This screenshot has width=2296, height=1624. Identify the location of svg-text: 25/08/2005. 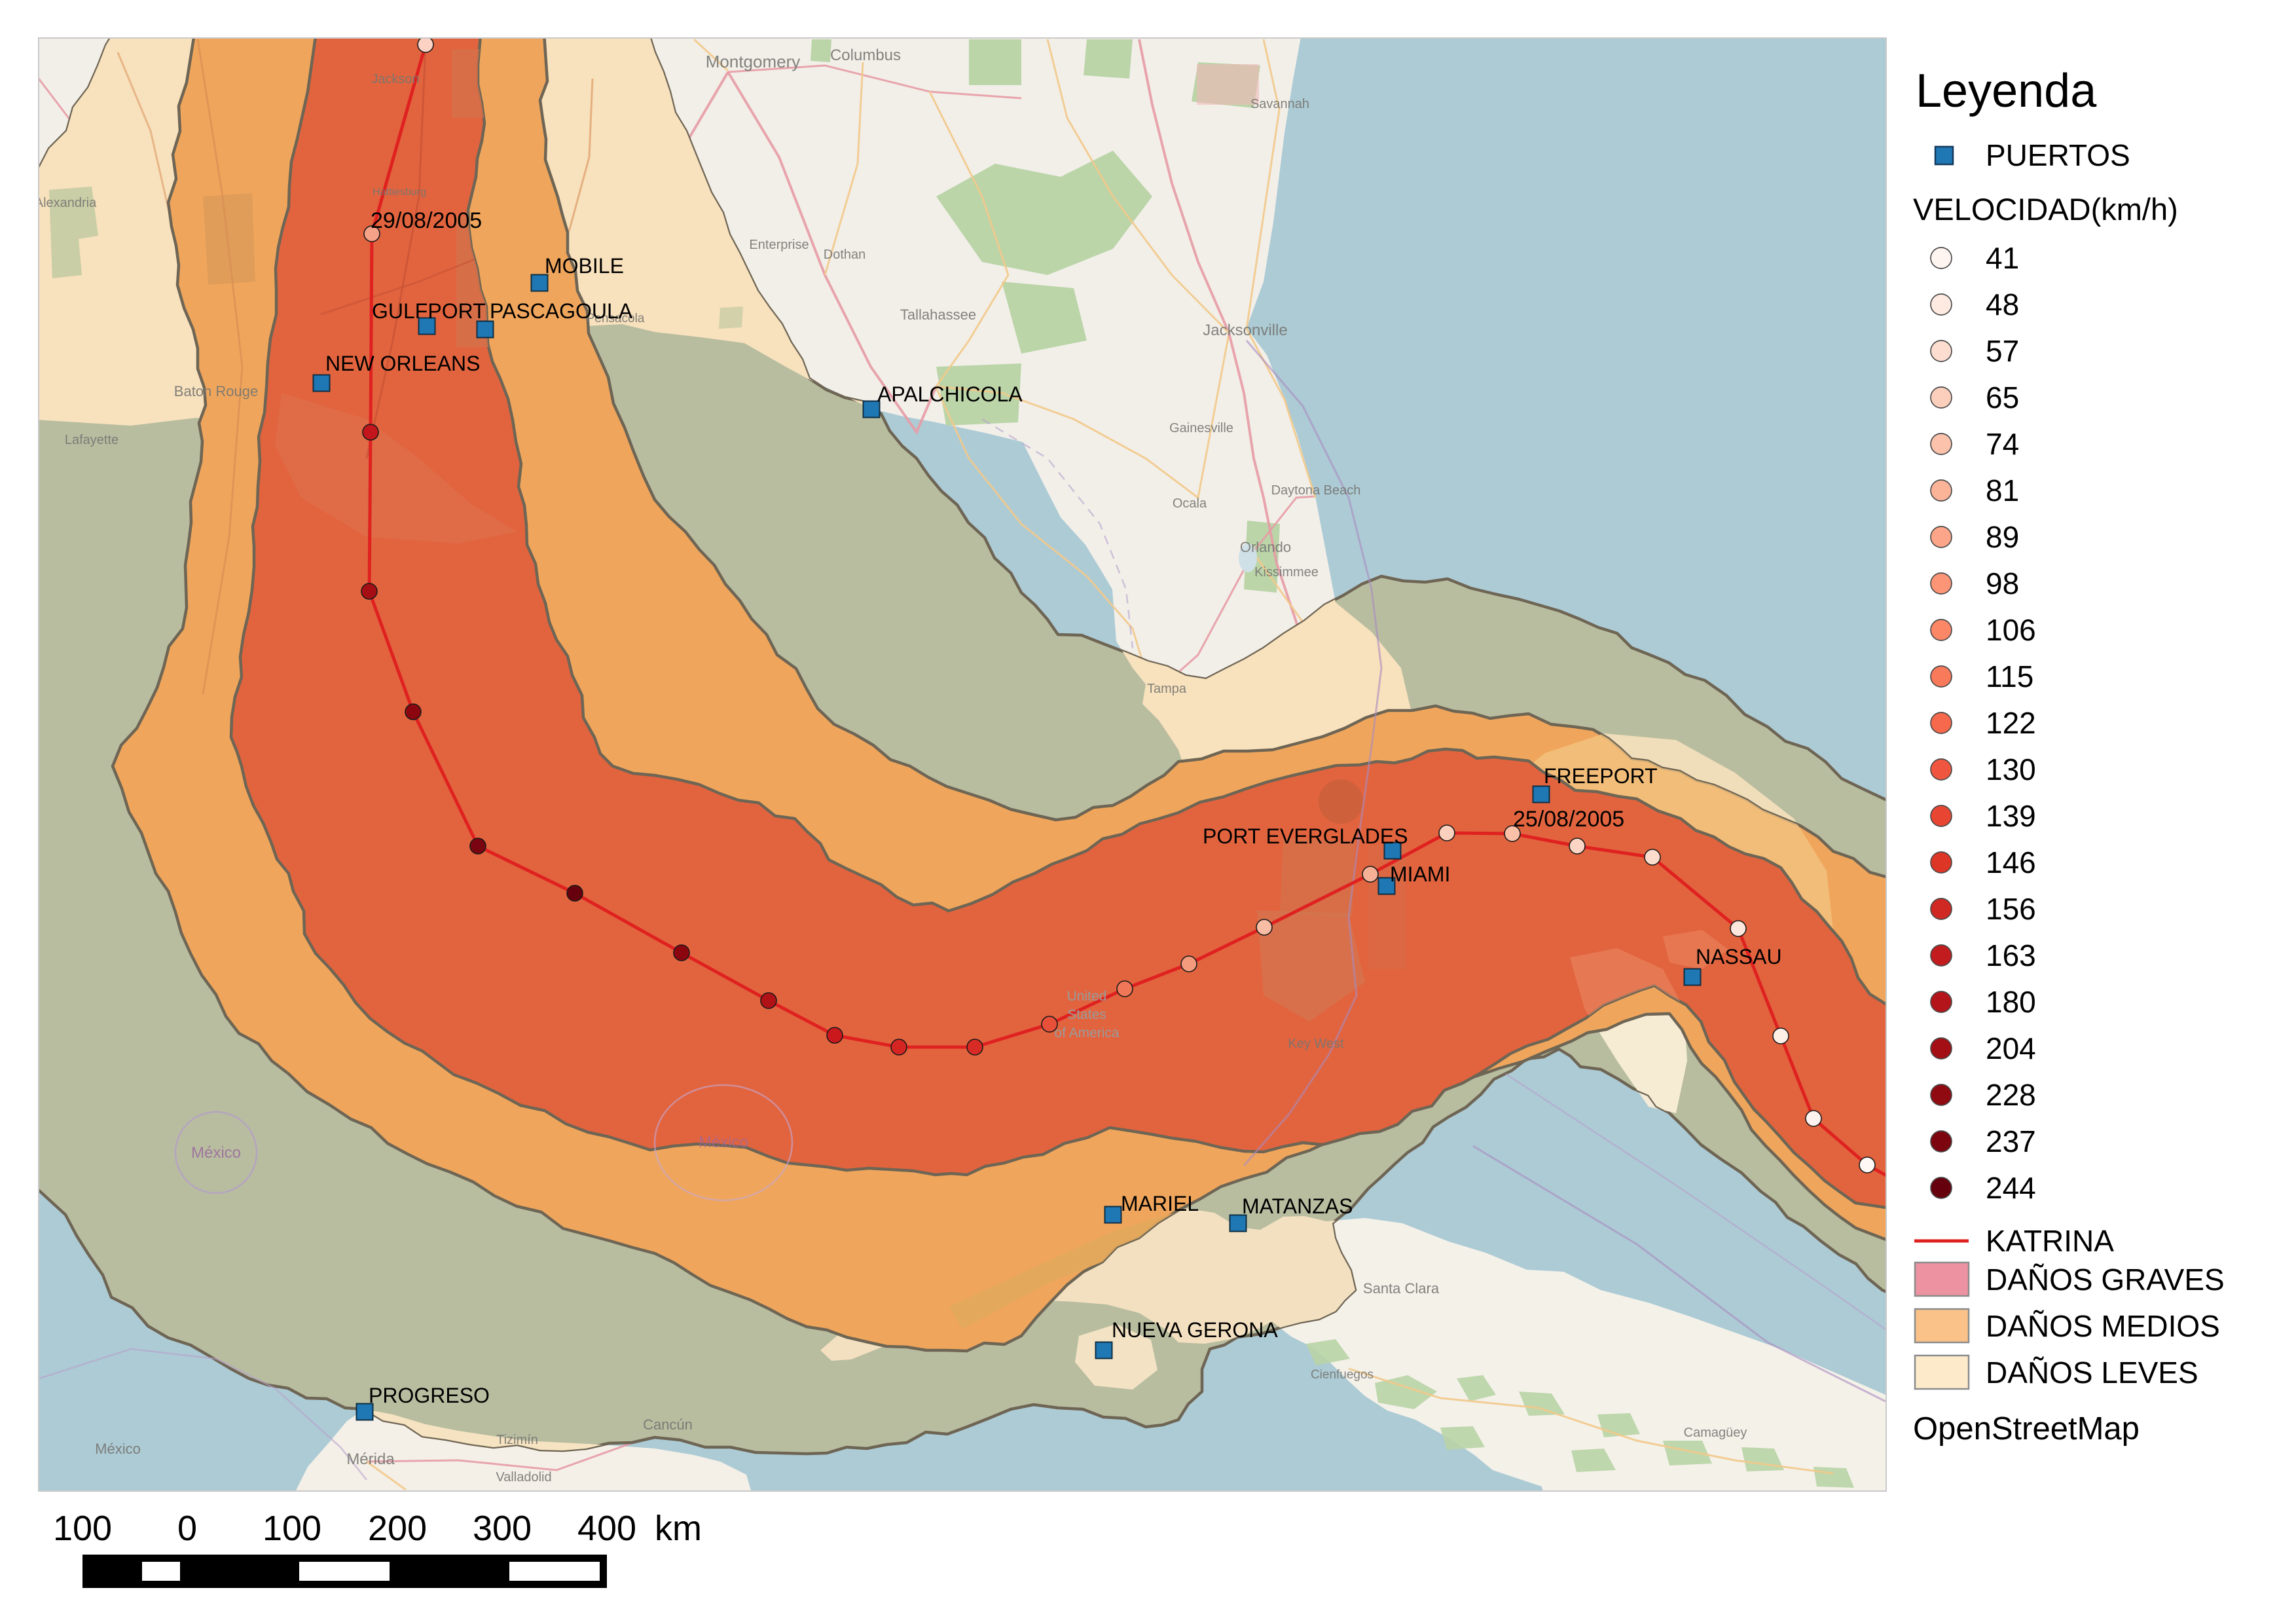
(1568, 819).